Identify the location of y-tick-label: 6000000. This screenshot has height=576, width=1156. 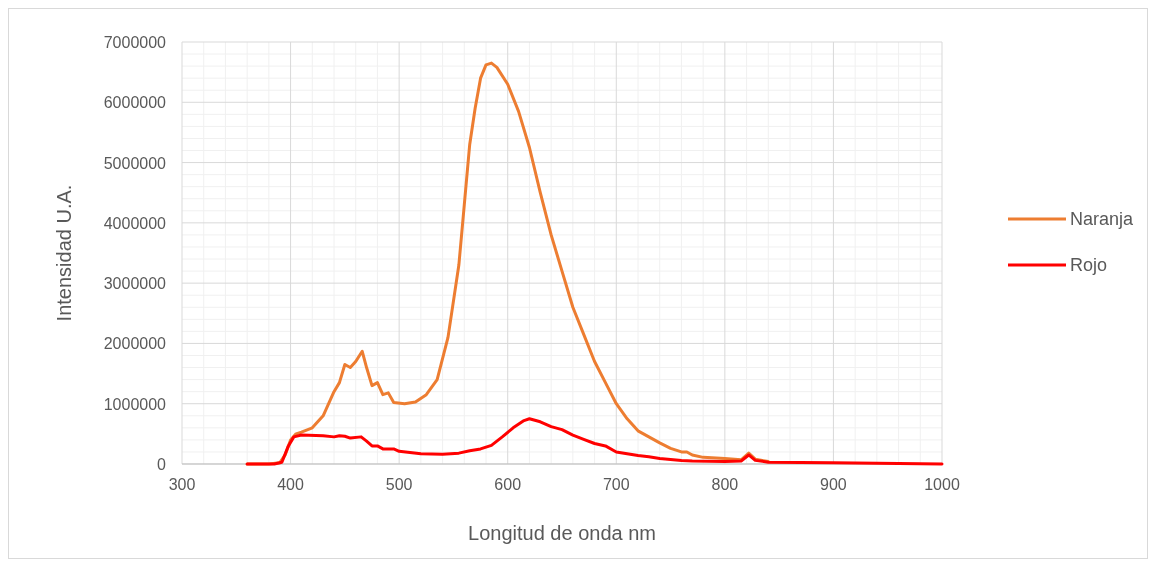
(135, 103).